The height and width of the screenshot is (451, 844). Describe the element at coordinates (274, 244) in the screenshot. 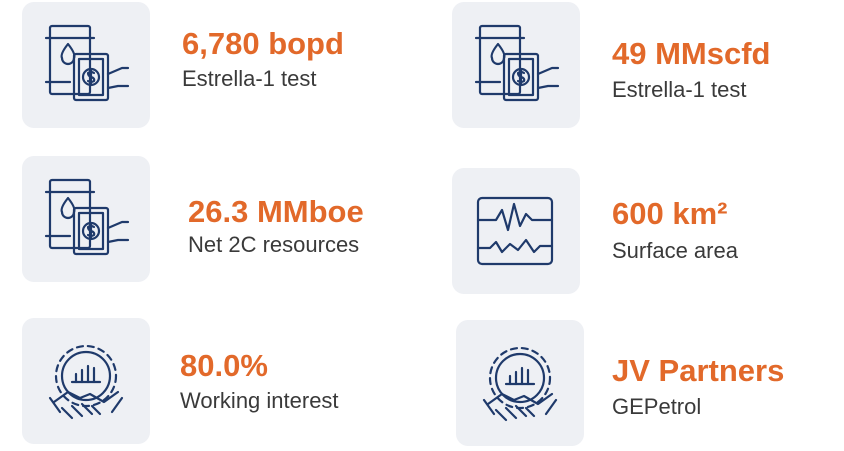

I see `stat-label: Net 2C resources` at that location.